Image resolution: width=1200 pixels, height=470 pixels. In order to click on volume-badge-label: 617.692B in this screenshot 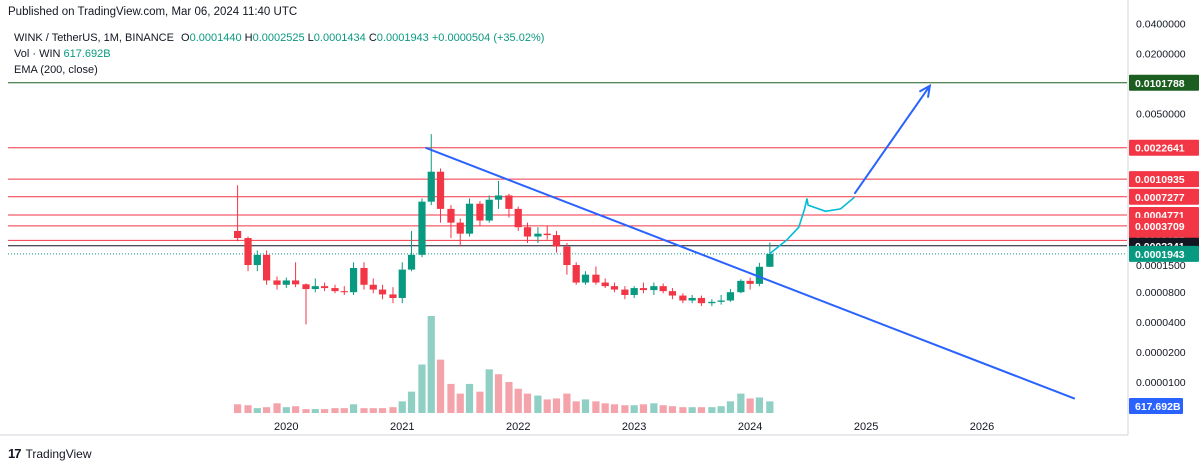, I will do `click(1158, 407)`.